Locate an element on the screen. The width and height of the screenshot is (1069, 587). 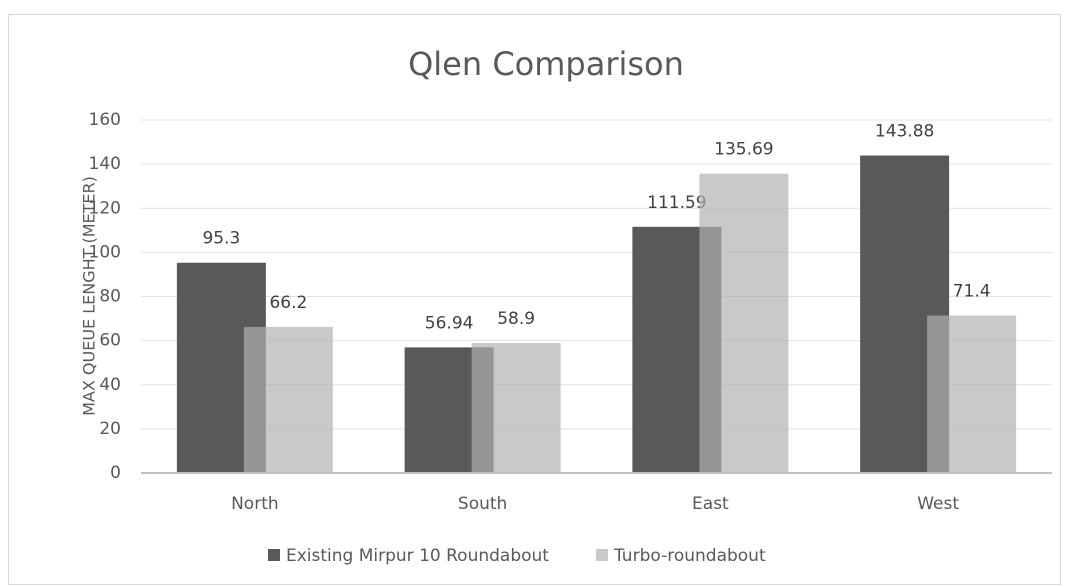
y-tick-label: 100 is located at coordinates (105, 252).